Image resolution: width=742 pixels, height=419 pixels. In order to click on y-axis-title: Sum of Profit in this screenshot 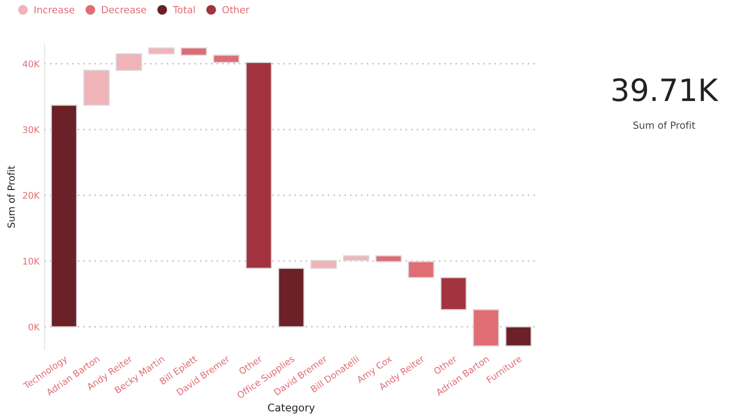, I will do `click(11, 197)`.